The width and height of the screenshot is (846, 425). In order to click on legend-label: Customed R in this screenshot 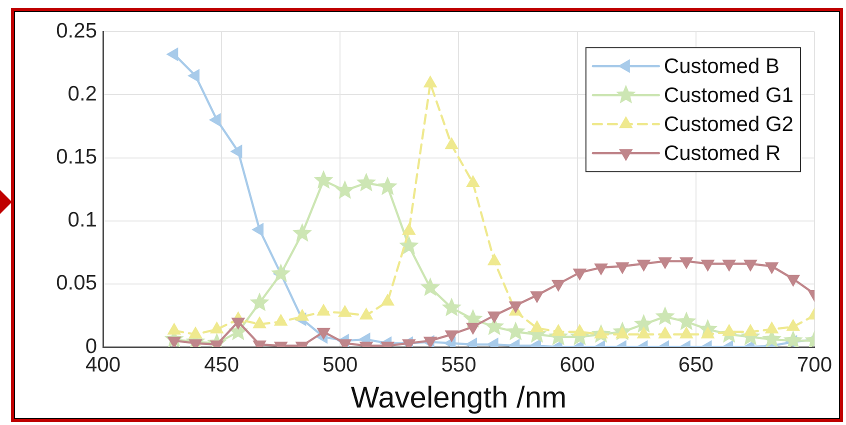, I will do `click(722, 153)`.